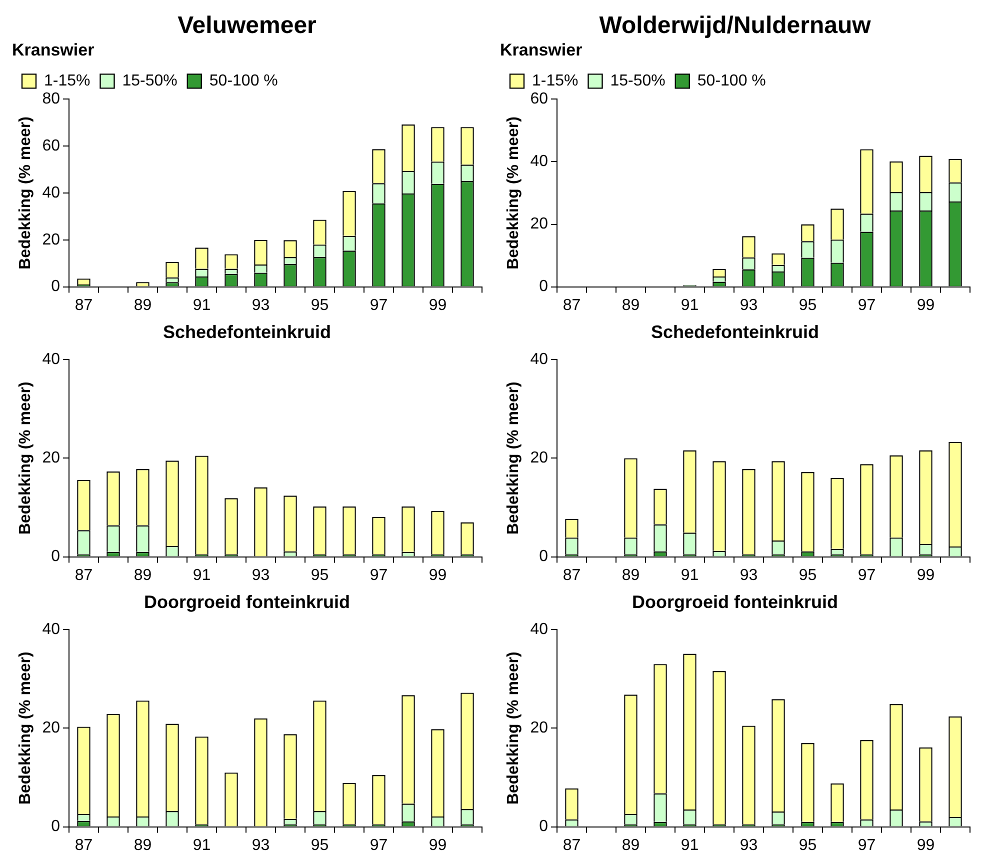 The width and height of the screenshot is (996, 867). What do you see at coordinates (247, 26) in the screenshot?
I see `chart-title: Veluwemeer` at bounding box center [247, 26].